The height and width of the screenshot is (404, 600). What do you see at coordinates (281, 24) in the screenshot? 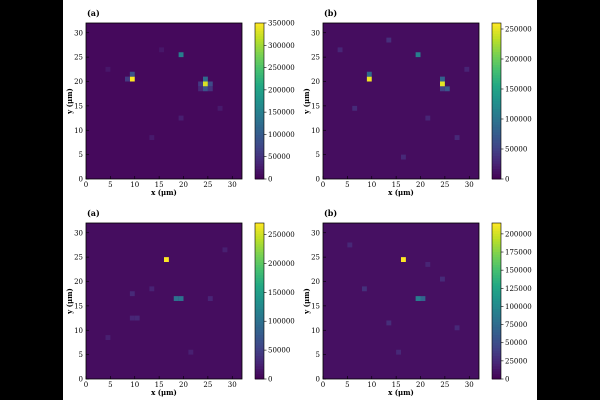
I see `colorbar-tick-label: 350000` at bounding box center [281, 24].